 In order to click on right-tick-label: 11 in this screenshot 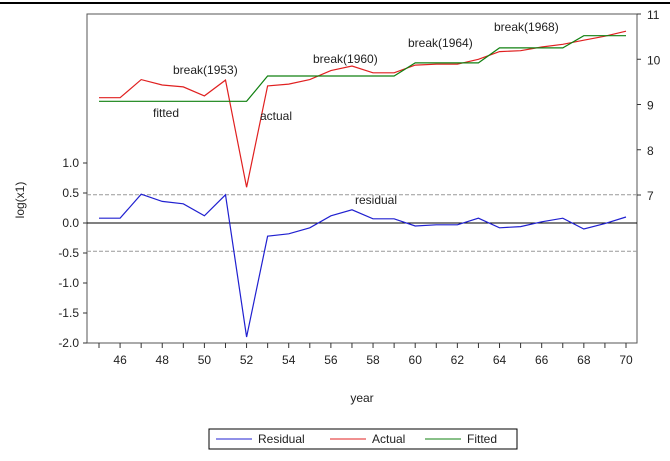, I will do `click(653, 15)`.